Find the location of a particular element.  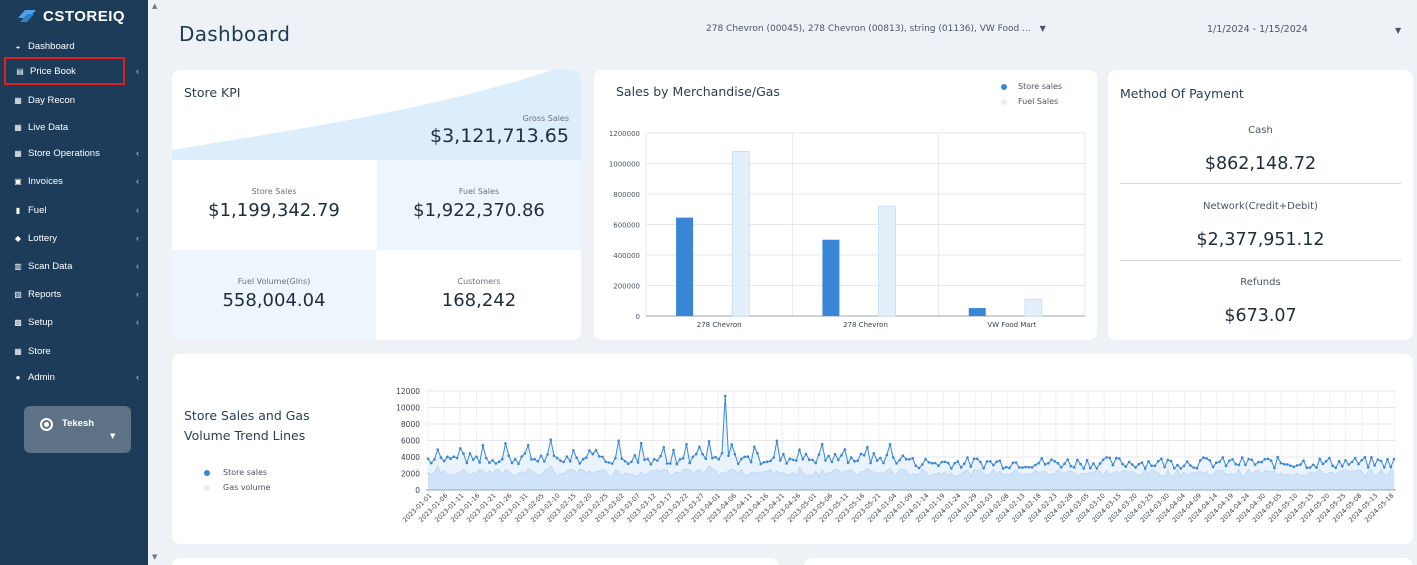

sidebar-item-lottery: ◆ Lottery ‹ is located at coordinates (74, 238).